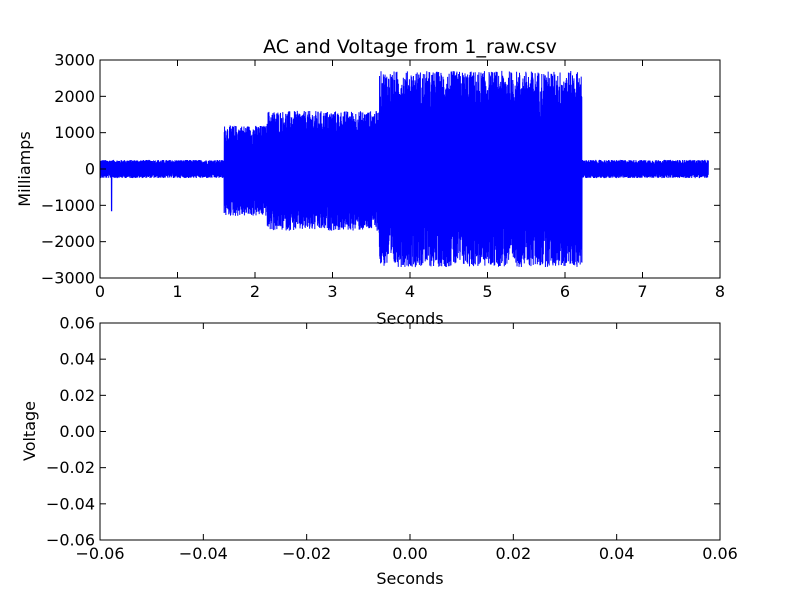  I want to click on current-xtick-label: 6, so click(565, 291).